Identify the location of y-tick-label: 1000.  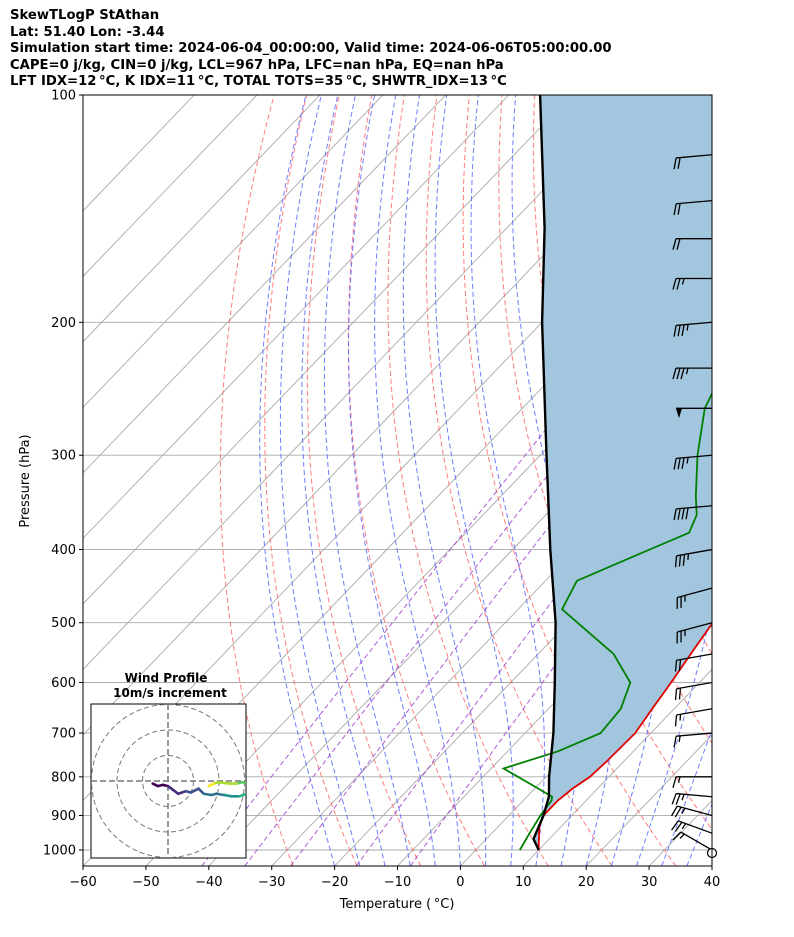
(59, 851).